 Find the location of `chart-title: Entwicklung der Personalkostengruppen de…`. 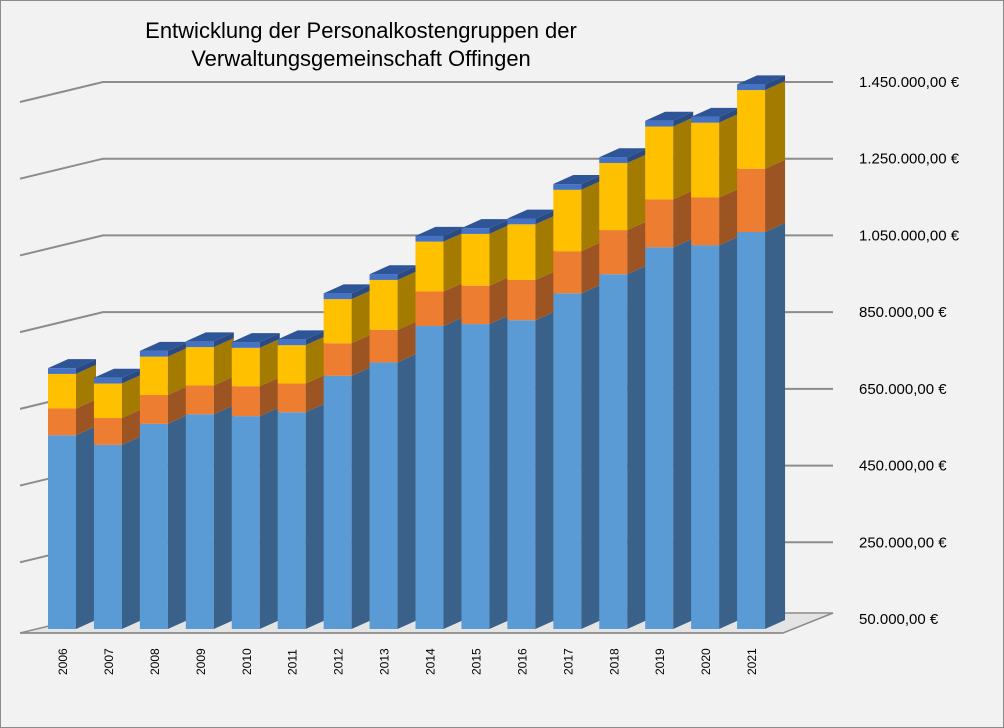

chart-title: Entwicklung der Personalkostengruppen de… is located at coordinates (361, 45).